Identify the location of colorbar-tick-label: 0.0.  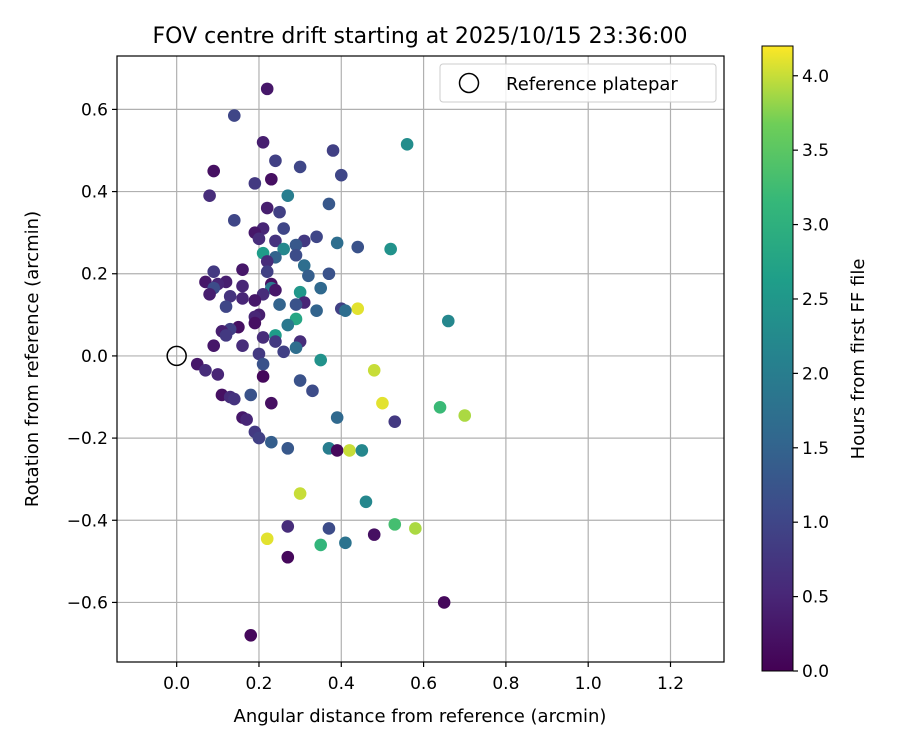
(815, 672).